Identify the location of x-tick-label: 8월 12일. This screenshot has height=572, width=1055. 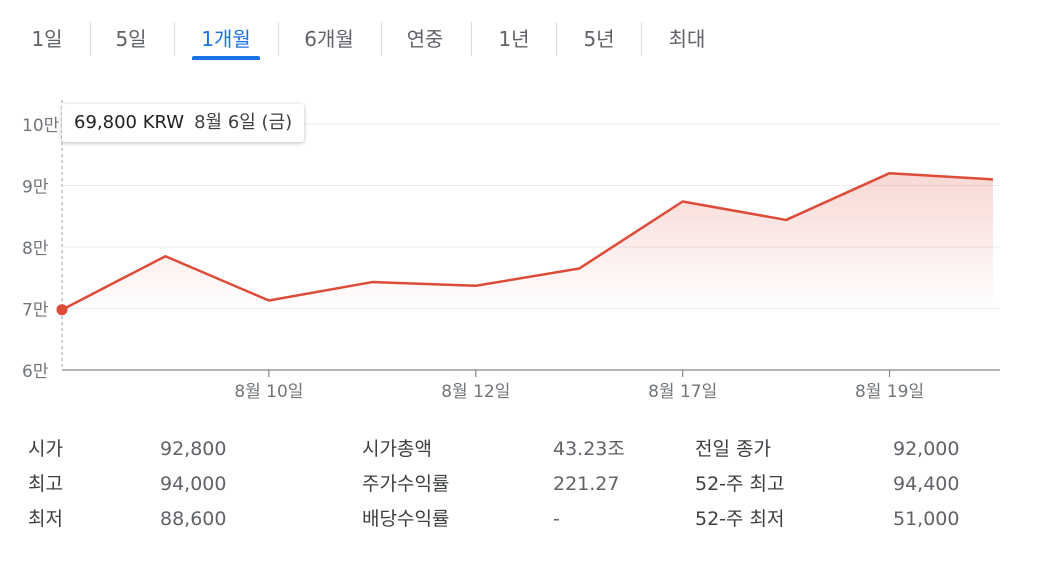
(475, 392).